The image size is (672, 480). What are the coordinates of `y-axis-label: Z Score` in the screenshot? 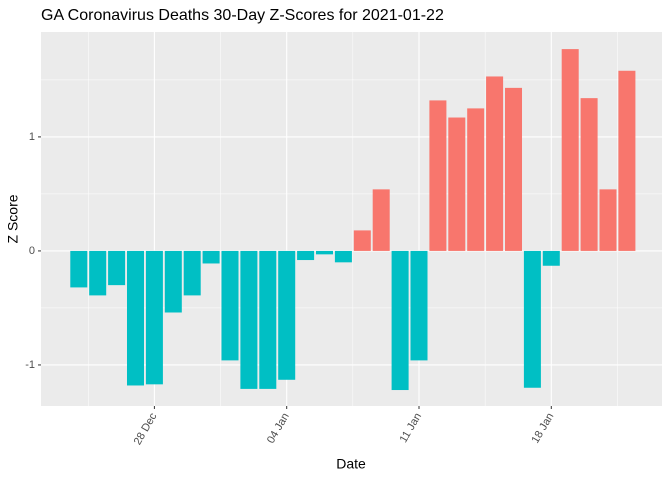 It's located at (13, 218).